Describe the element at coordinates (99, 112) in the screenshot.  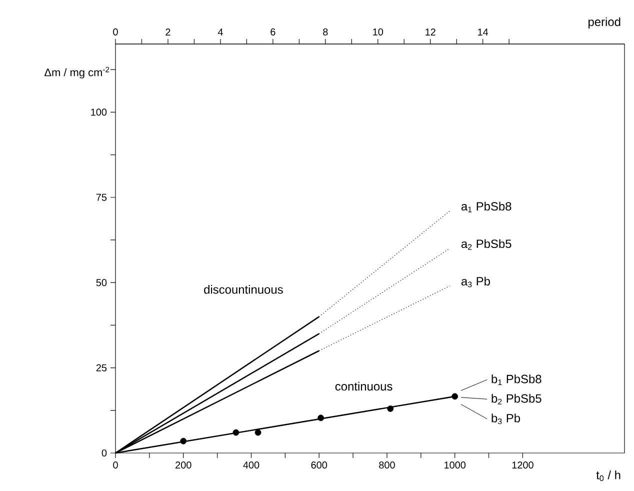
I see `y-tick-label: 100` at that location.